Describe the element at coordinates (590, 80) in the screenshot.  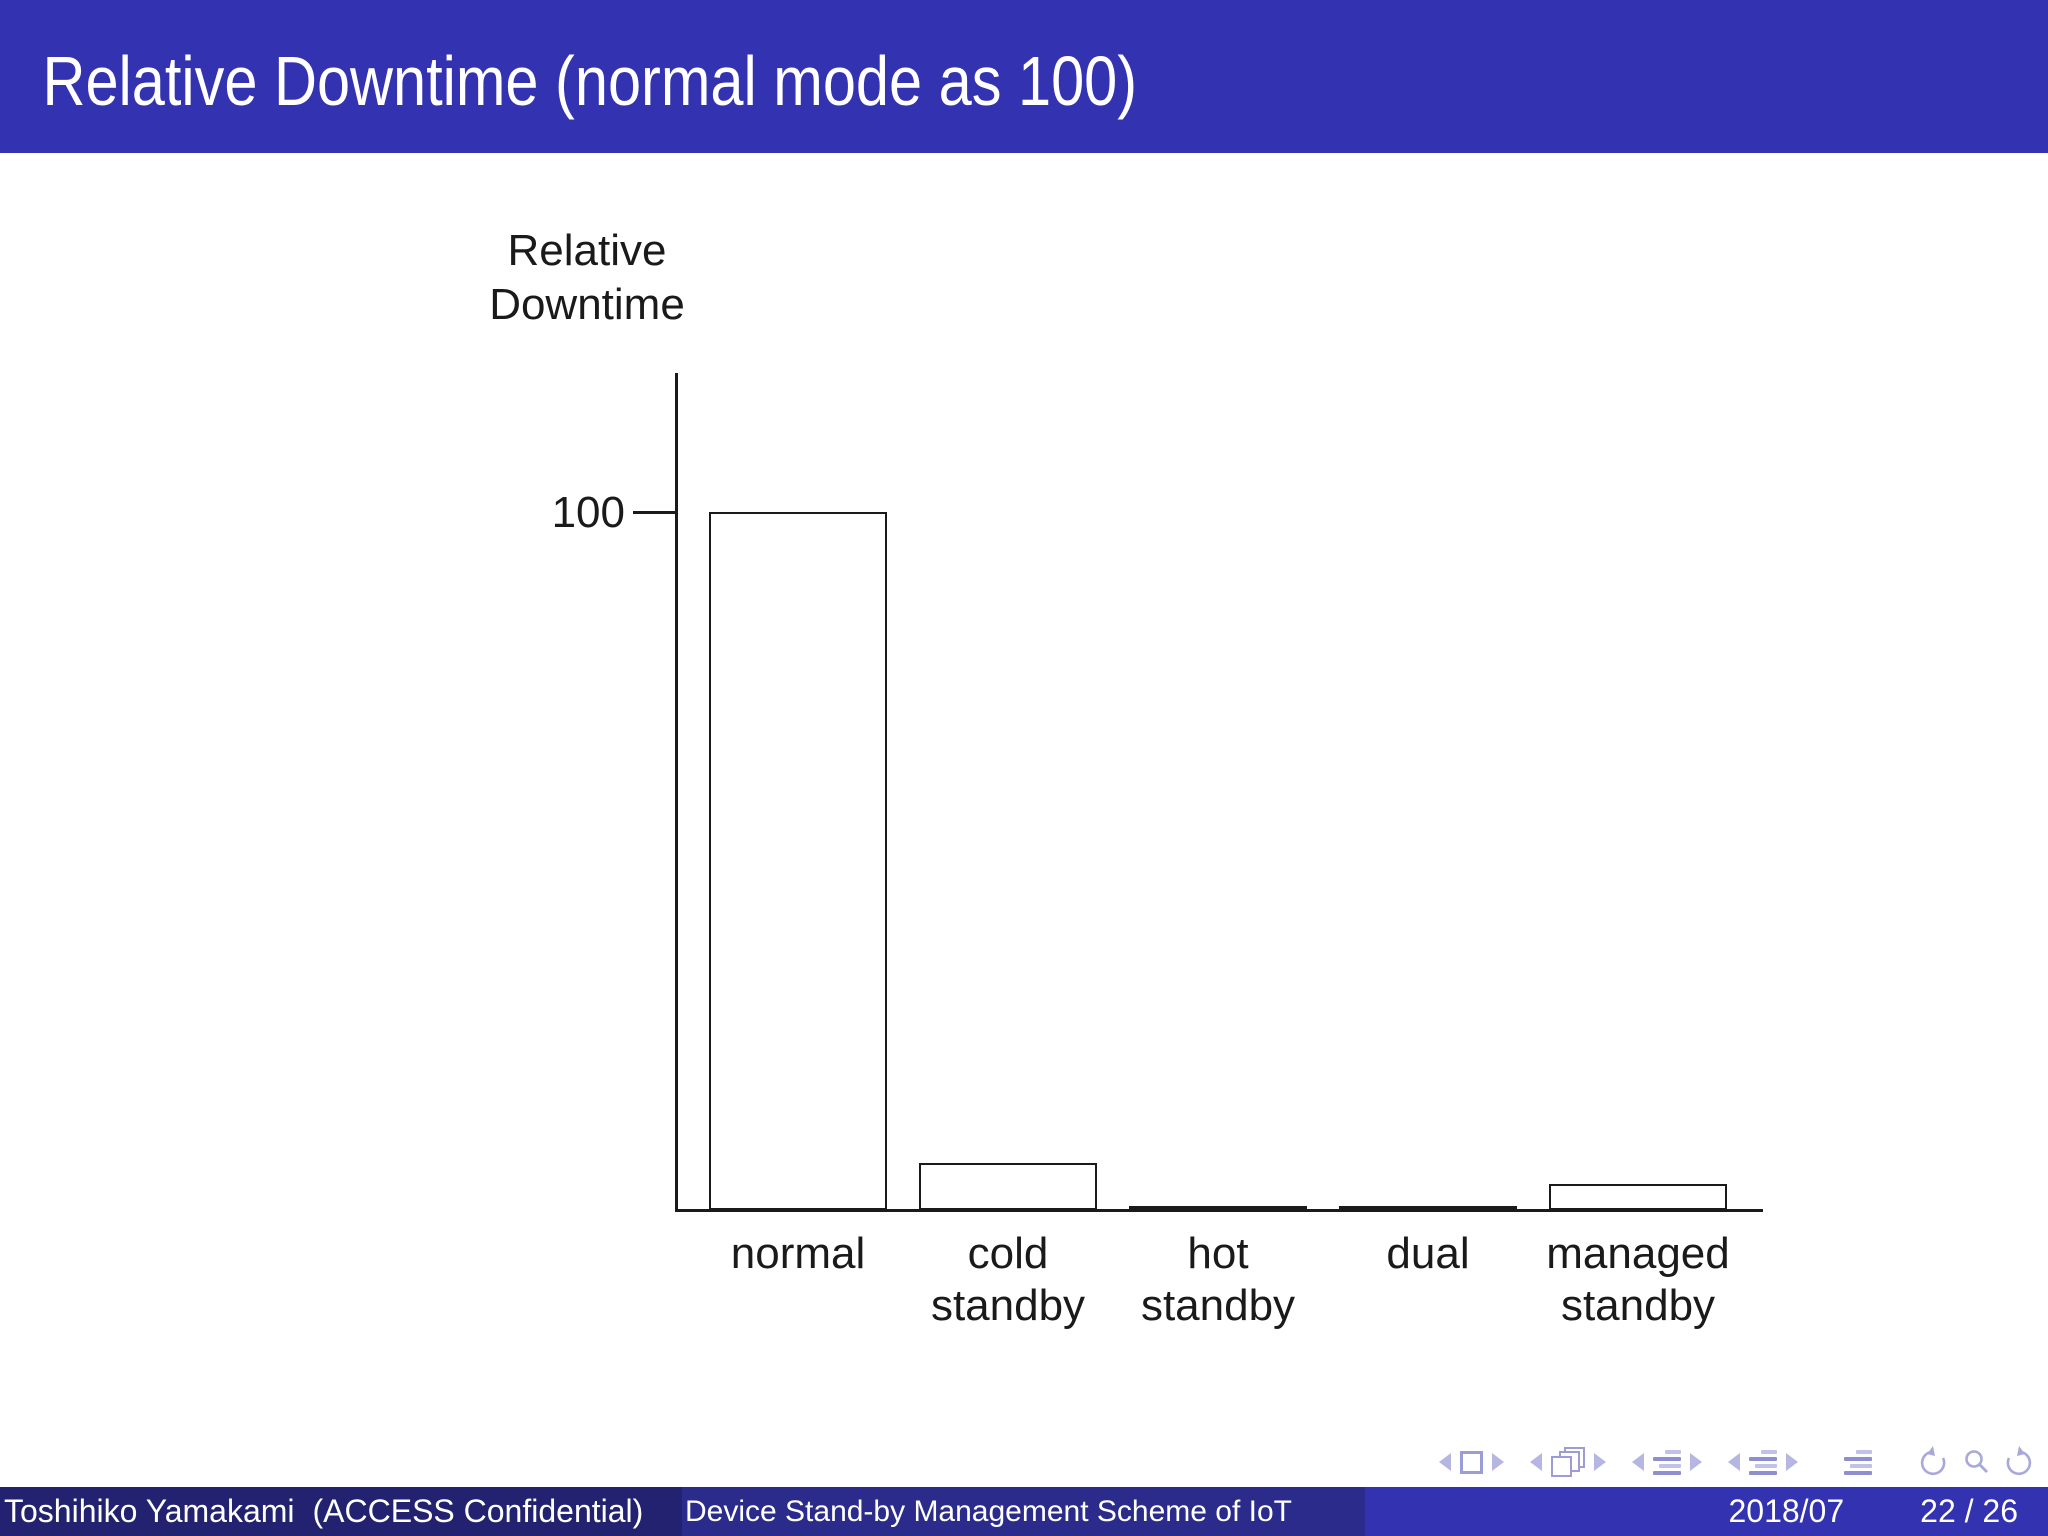
I see `slide-title: Relative Downtime (normal mode as 100)` at that location.